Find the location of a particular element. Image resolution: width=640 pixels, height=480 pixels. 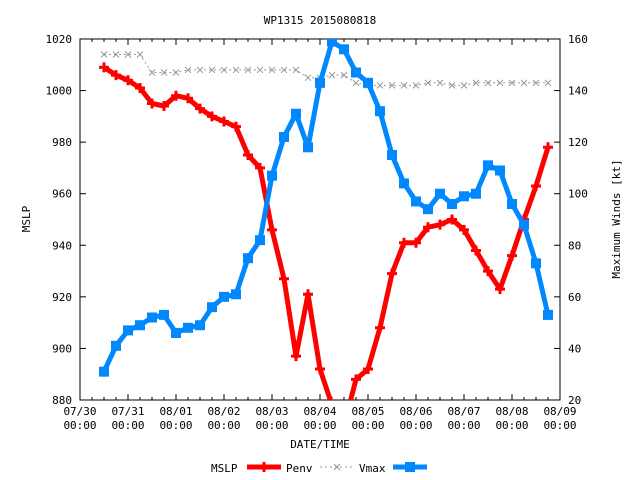

x-tick-date: 07/30 is located at coordinates (79, 411).